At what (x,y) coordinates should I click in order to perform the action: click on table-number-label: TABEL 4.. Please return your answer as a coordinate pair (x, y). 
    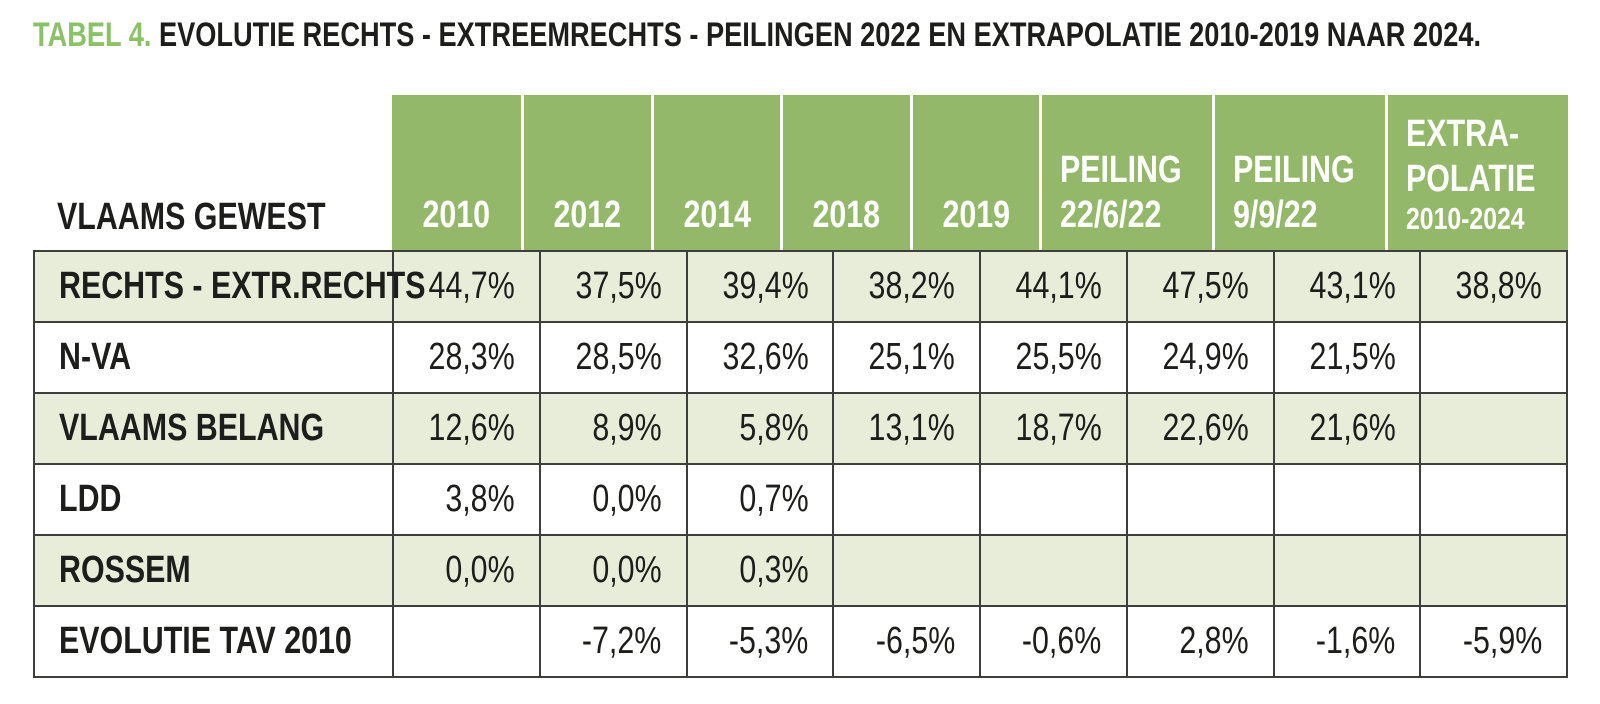
    Looking at the image, I should click on (92, 35).